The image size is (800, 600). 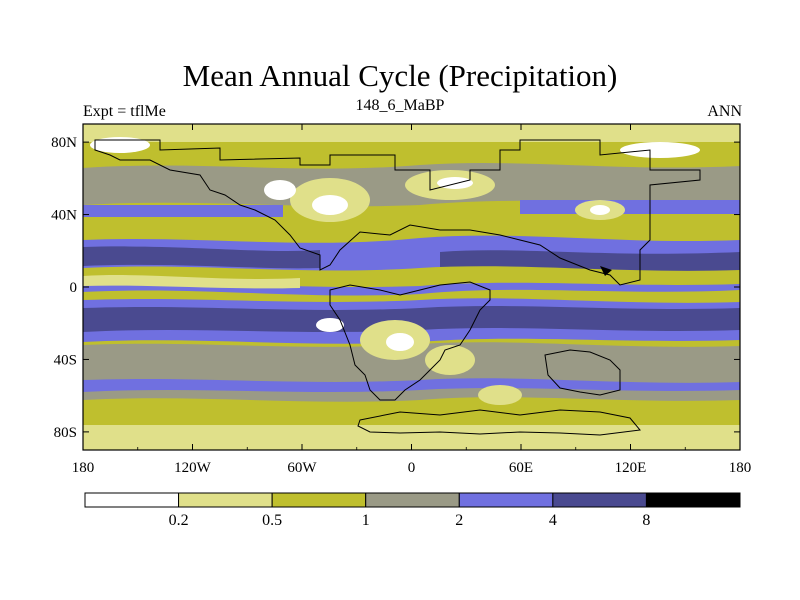 I want to click on y-tick-label: 40S, so click(x=65, y=360).